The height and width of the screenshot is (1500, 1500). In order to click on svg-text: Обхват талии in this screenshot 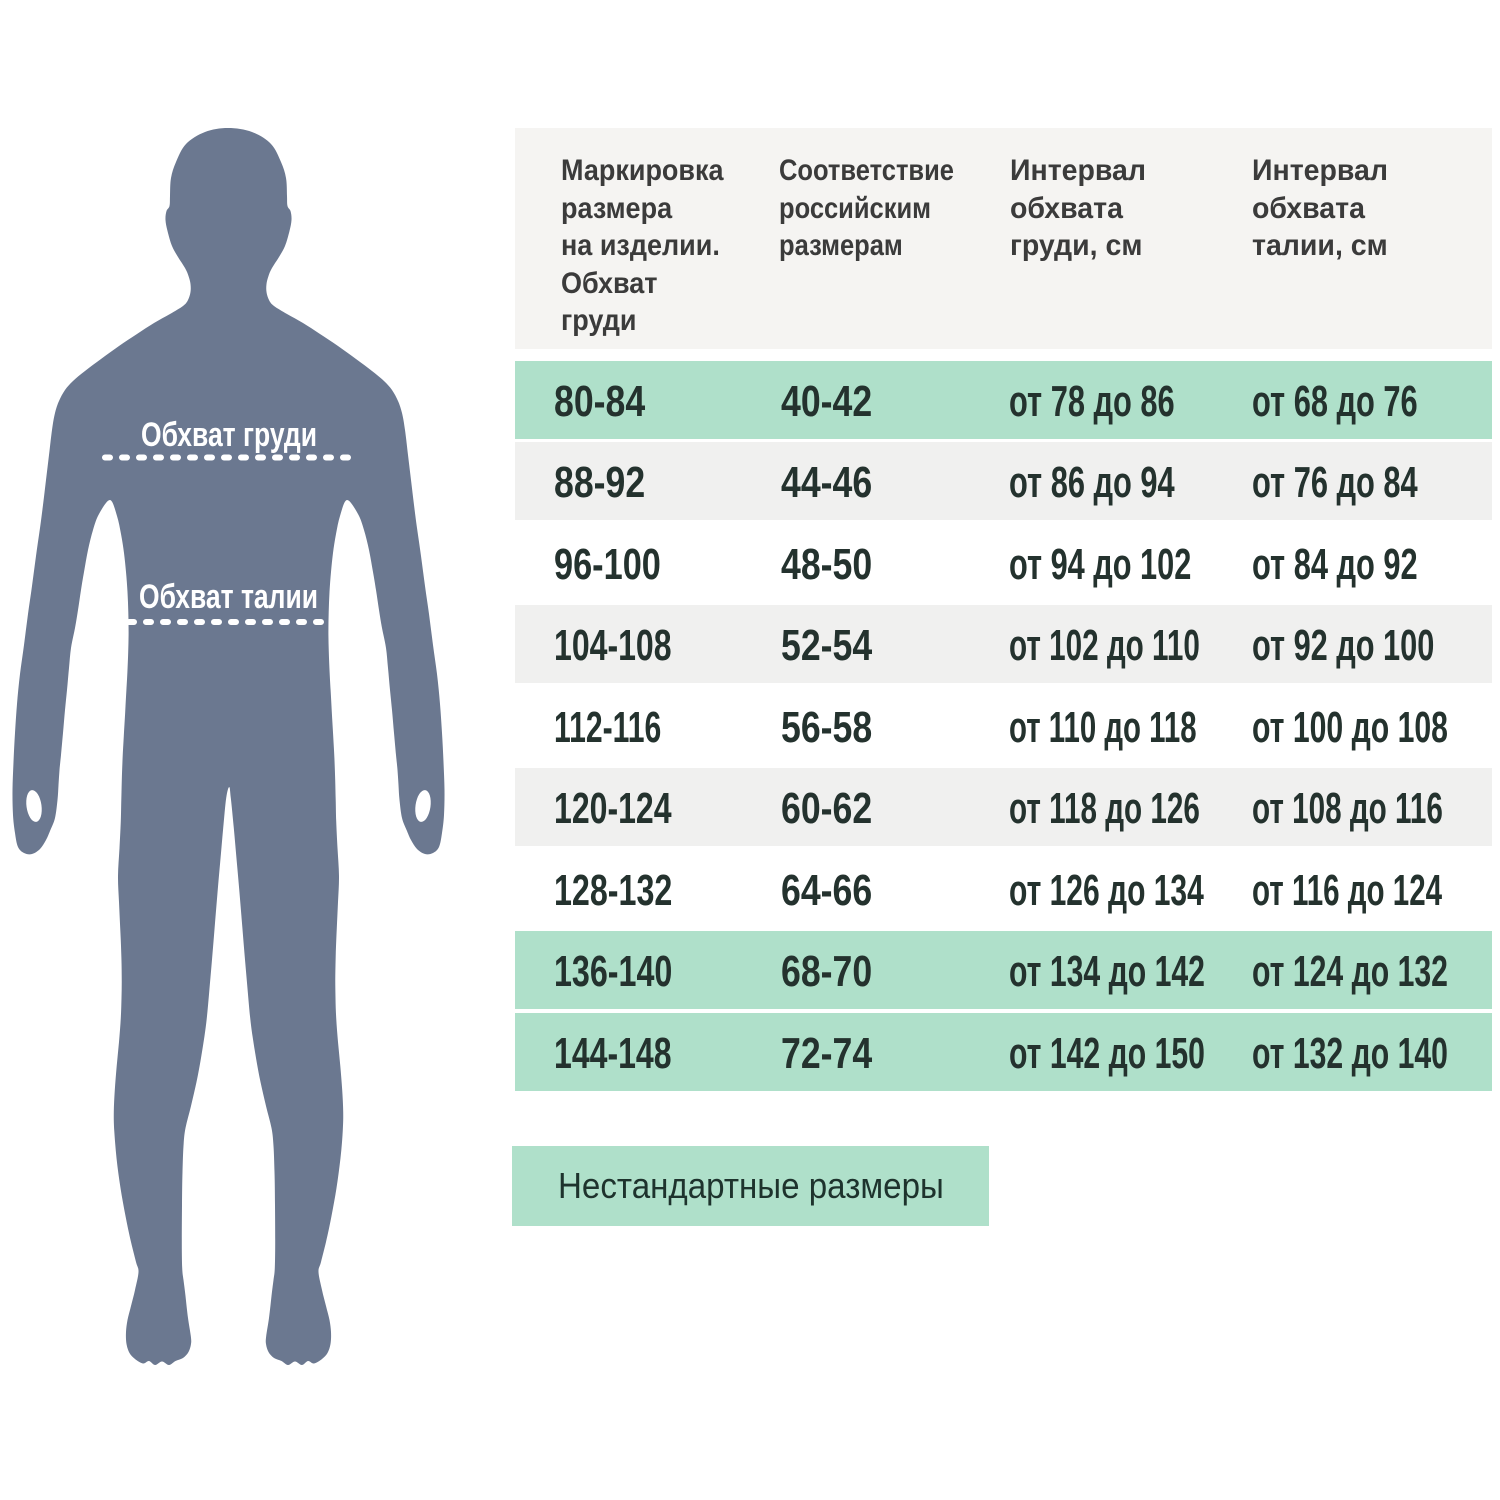, I will do `click(228, 597)`.